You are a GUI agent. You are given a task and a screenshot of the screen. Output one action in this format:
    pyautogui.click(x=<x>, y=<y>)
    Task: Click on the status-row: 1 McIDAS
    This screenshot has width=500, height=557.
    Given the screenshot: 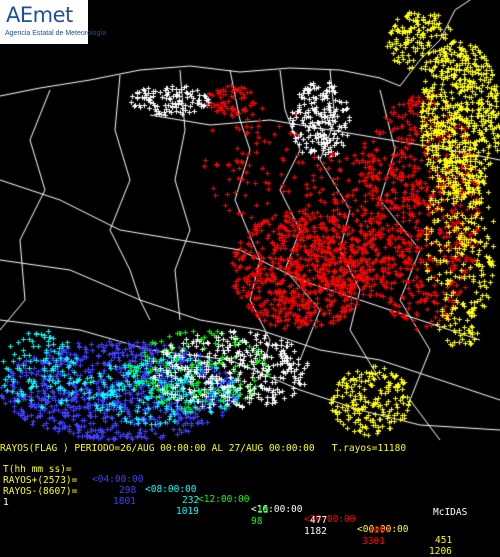 What is the action you would take?
    pyautogui.click(x=250, y=503)
    